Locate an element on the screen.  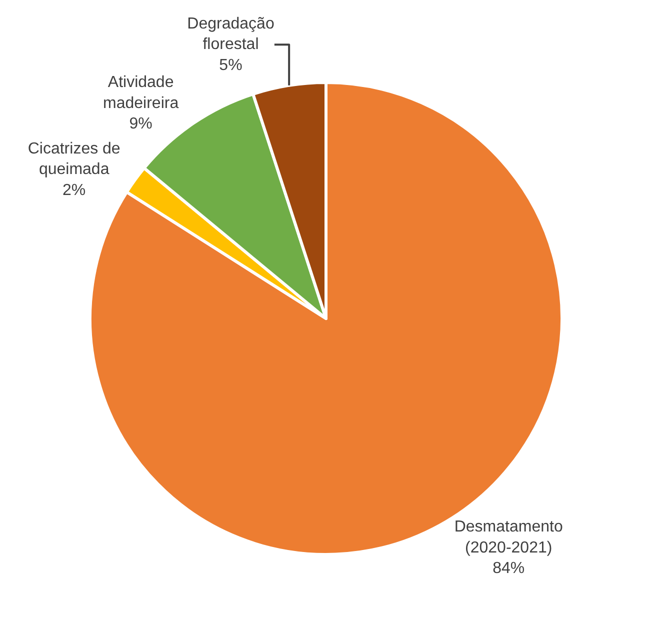
data-label: 5% is located at coordinates (230, 65).